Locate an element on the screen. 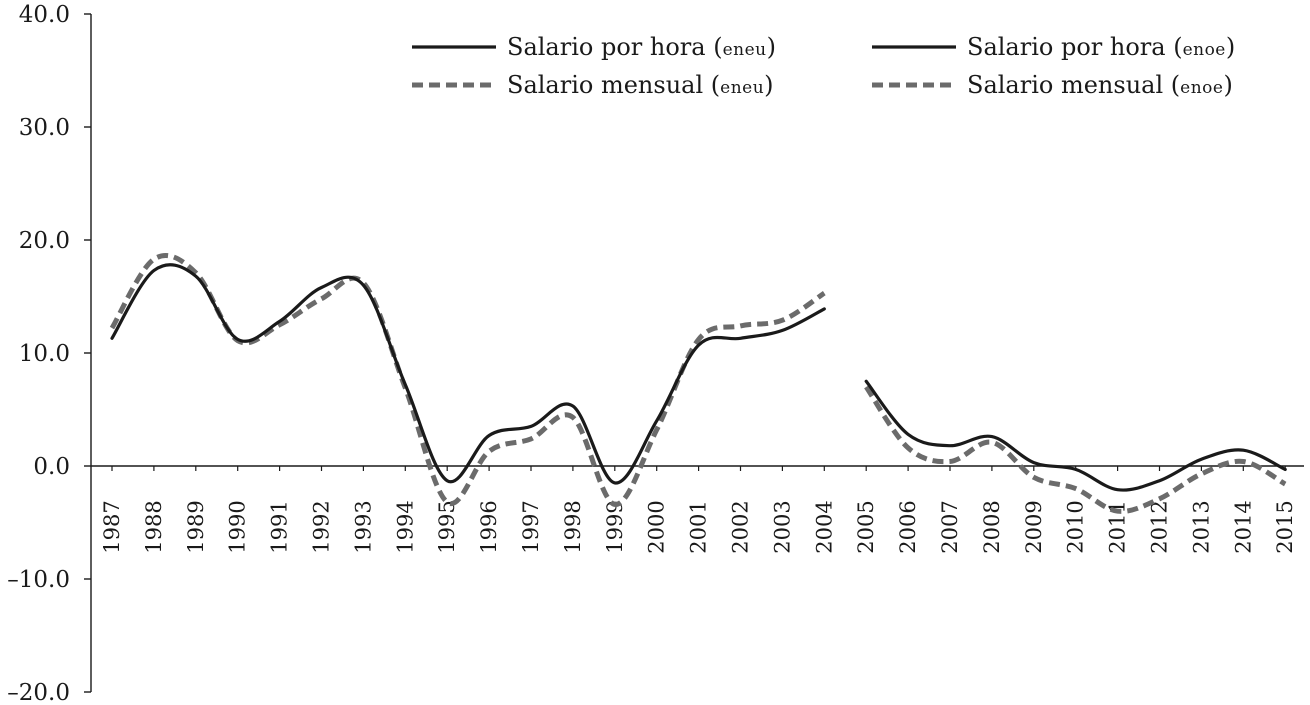  x-tick-label: 1995 is located at coordinates (447, 526).